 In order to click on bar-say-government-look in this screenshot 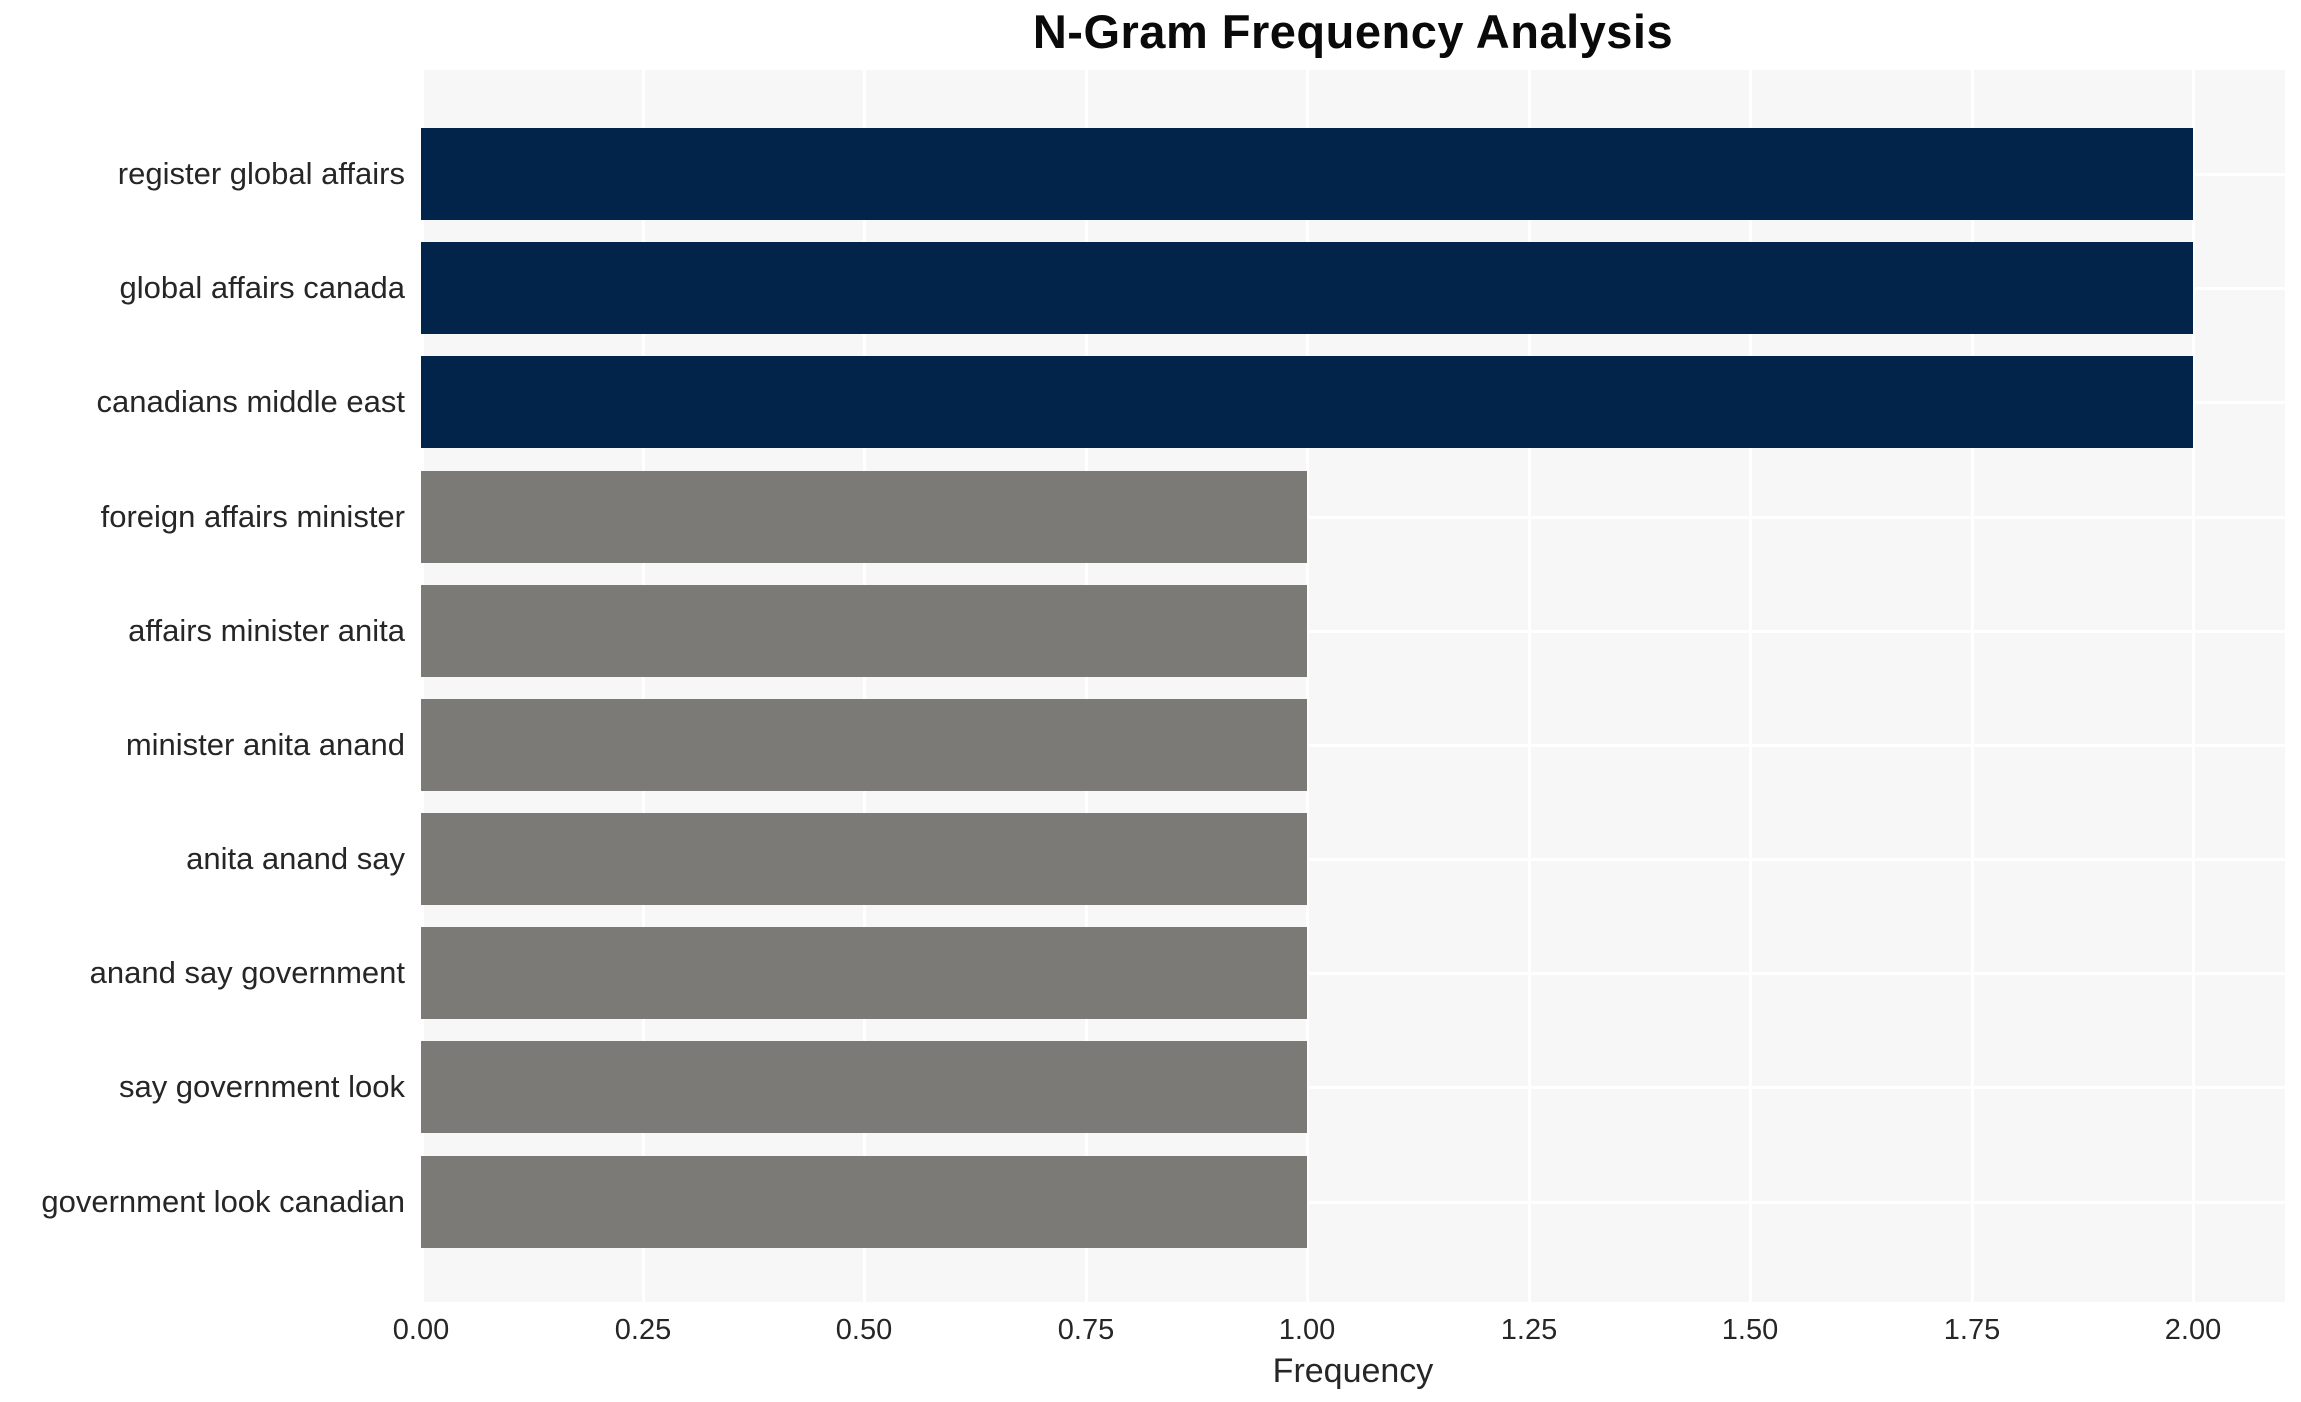, I will do `click(864, 1087)`.